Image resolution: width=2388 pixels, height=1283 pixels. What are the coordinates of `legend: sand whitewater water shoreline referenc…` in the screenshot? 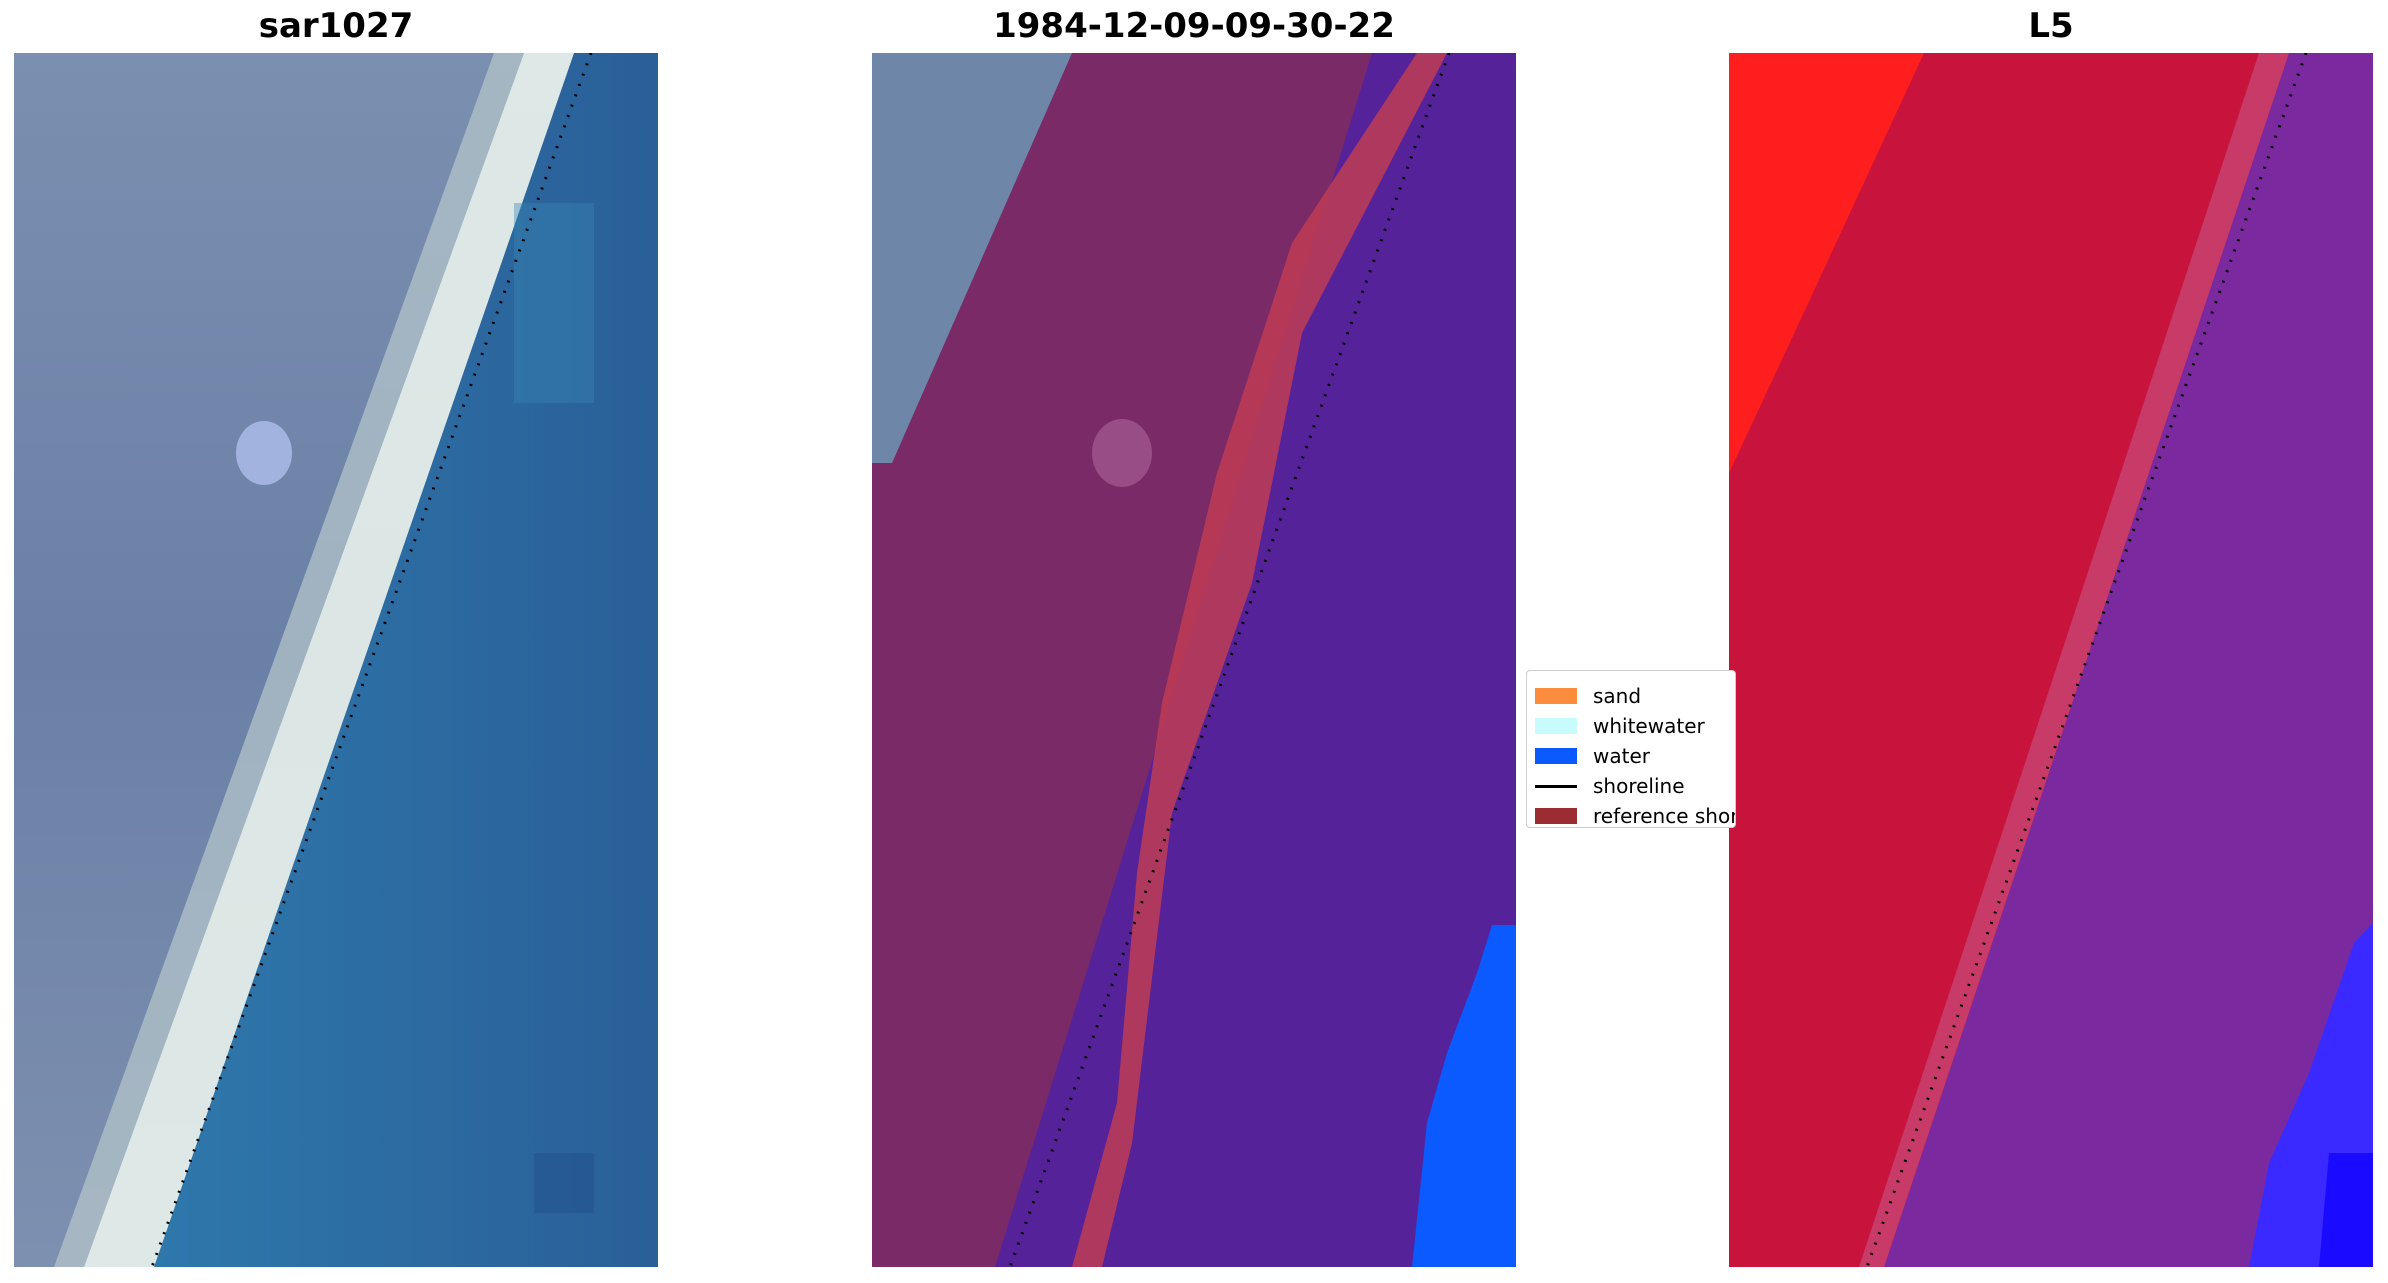 It's located at (1631, 749).